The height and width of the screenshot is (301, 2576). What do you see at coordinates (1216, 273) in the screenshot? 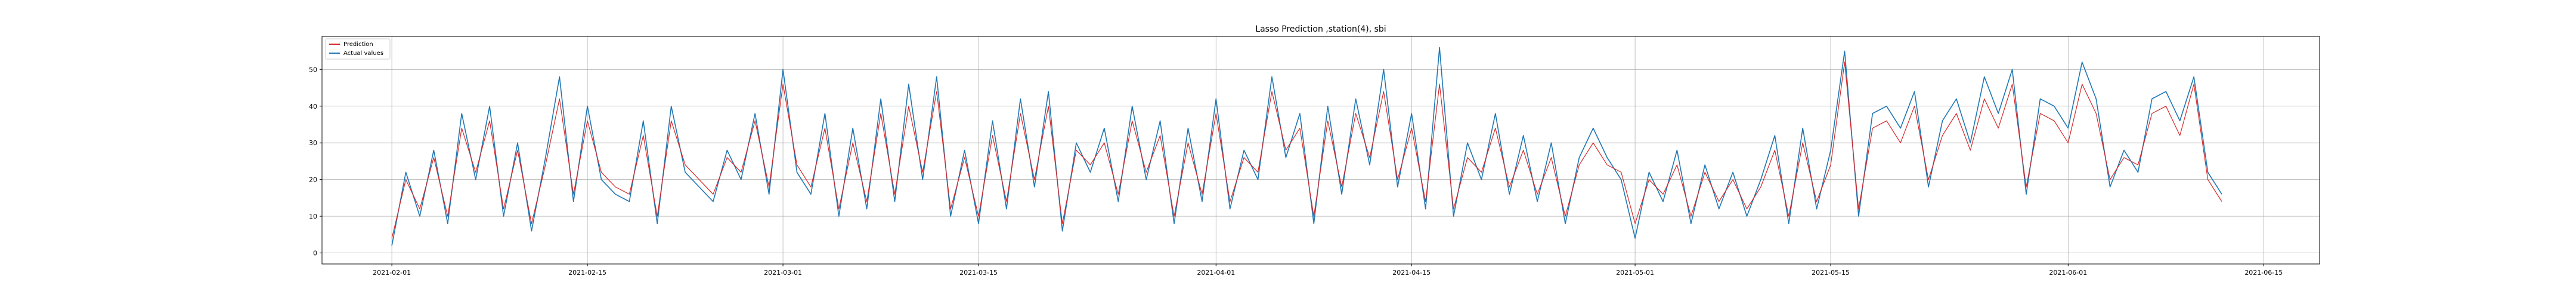
I see `x-tick-label: 2021-04-01` at bounding box center [1216, 273].